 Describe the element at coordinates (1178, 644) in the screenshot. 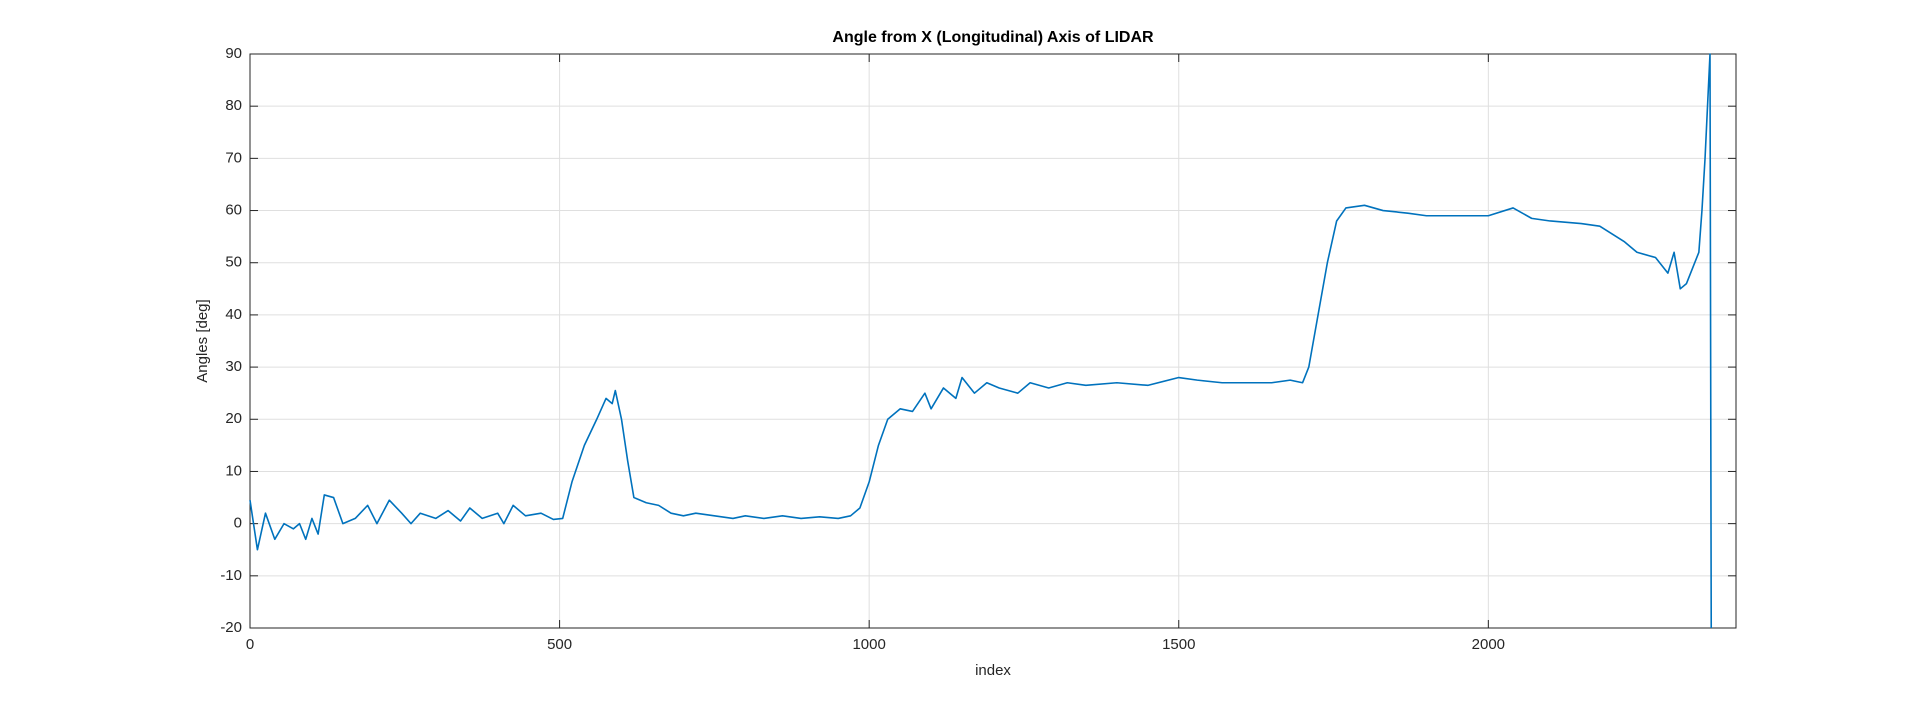

I see `x-tick-label: 1500` at that location.